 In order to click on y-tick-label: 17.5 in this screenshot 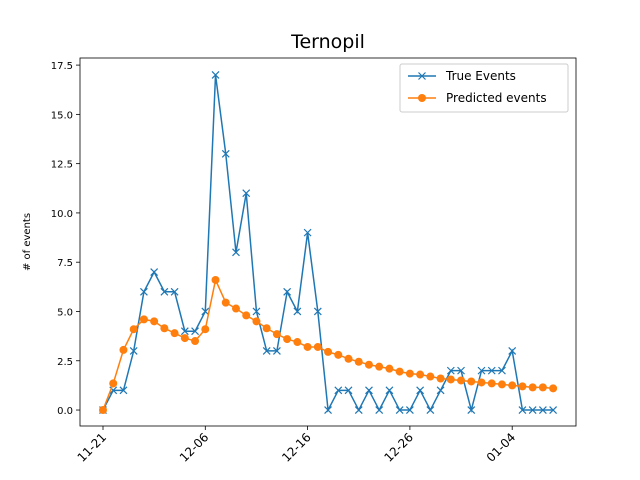, I will do `click(62, 66)`.